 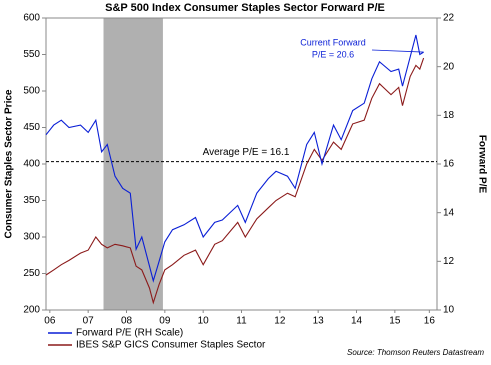 What do you see at coordinates (31, 237) in the screenshot?
I see `y-tick-label: 300` at bounding box center [31, 237].